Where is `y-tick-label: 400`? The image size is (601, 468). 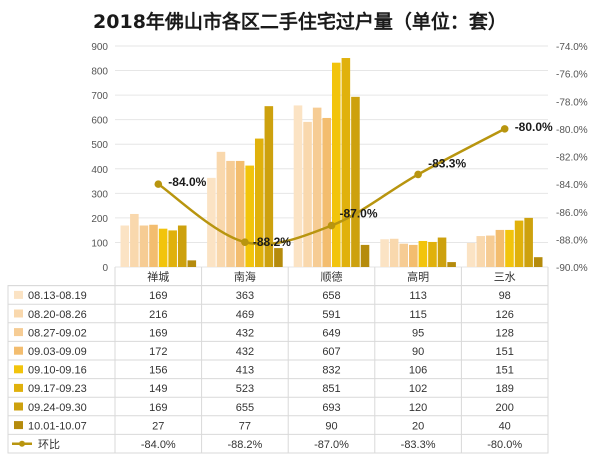 y-tick-label: 400 is located at coordinates (99, 170).